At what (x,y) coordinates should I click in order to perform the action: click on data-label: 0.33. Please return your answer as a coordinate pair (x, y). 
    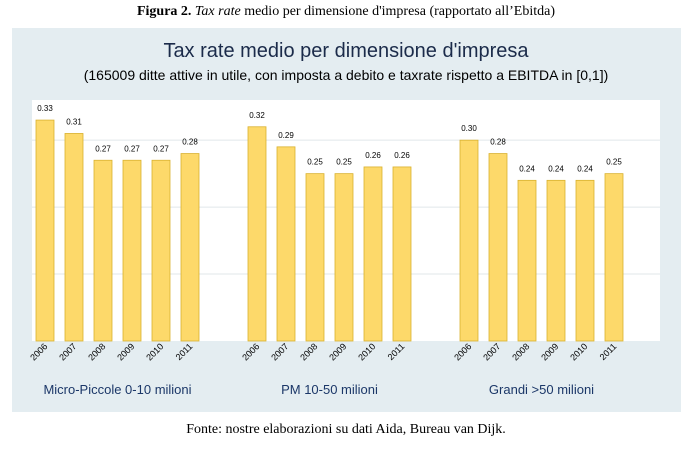
    Looking at the image, I should click on (45, 108).